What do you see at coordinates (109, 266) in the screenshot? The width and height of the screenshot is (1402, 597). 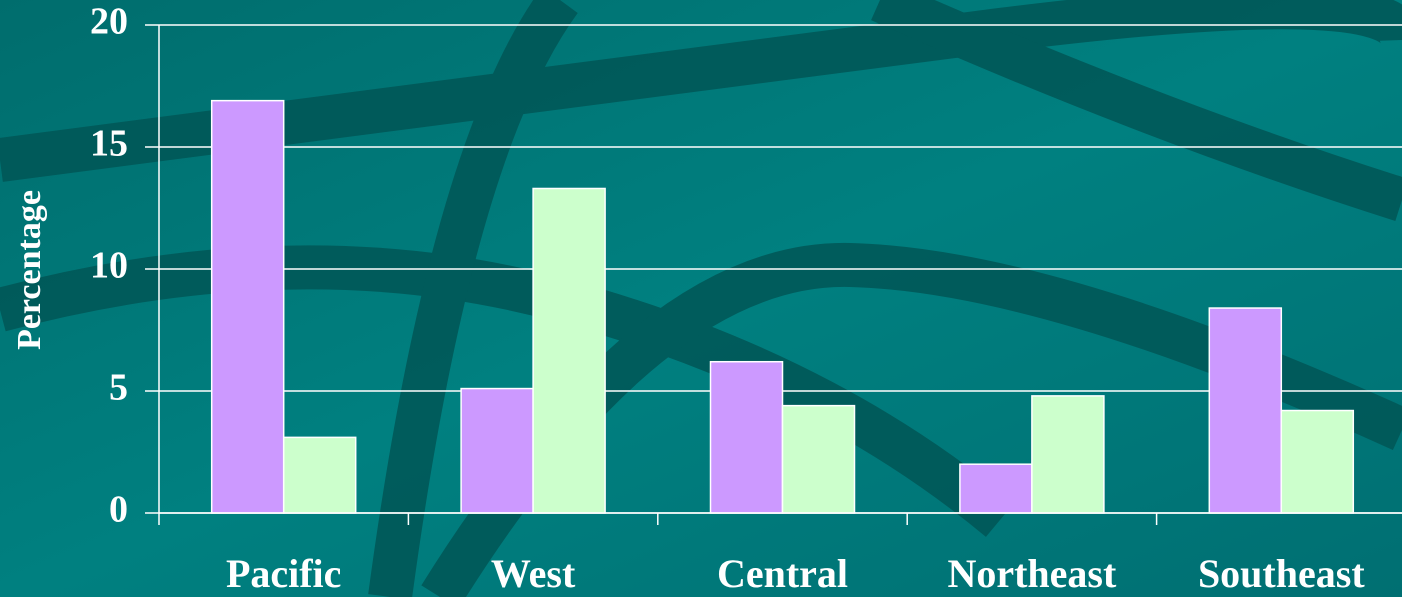 I see `y-tick-label: 10` at bounding box center [109, 266].